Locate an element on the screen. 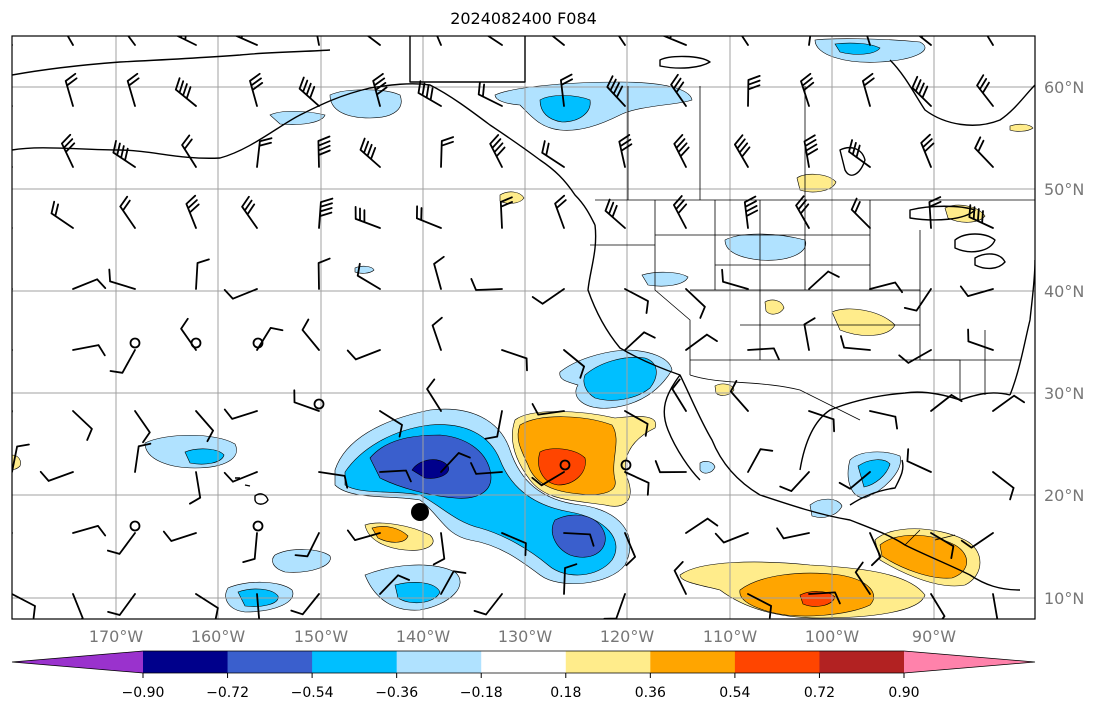  lon-label: 160°W is located at coordinates (218, 636).